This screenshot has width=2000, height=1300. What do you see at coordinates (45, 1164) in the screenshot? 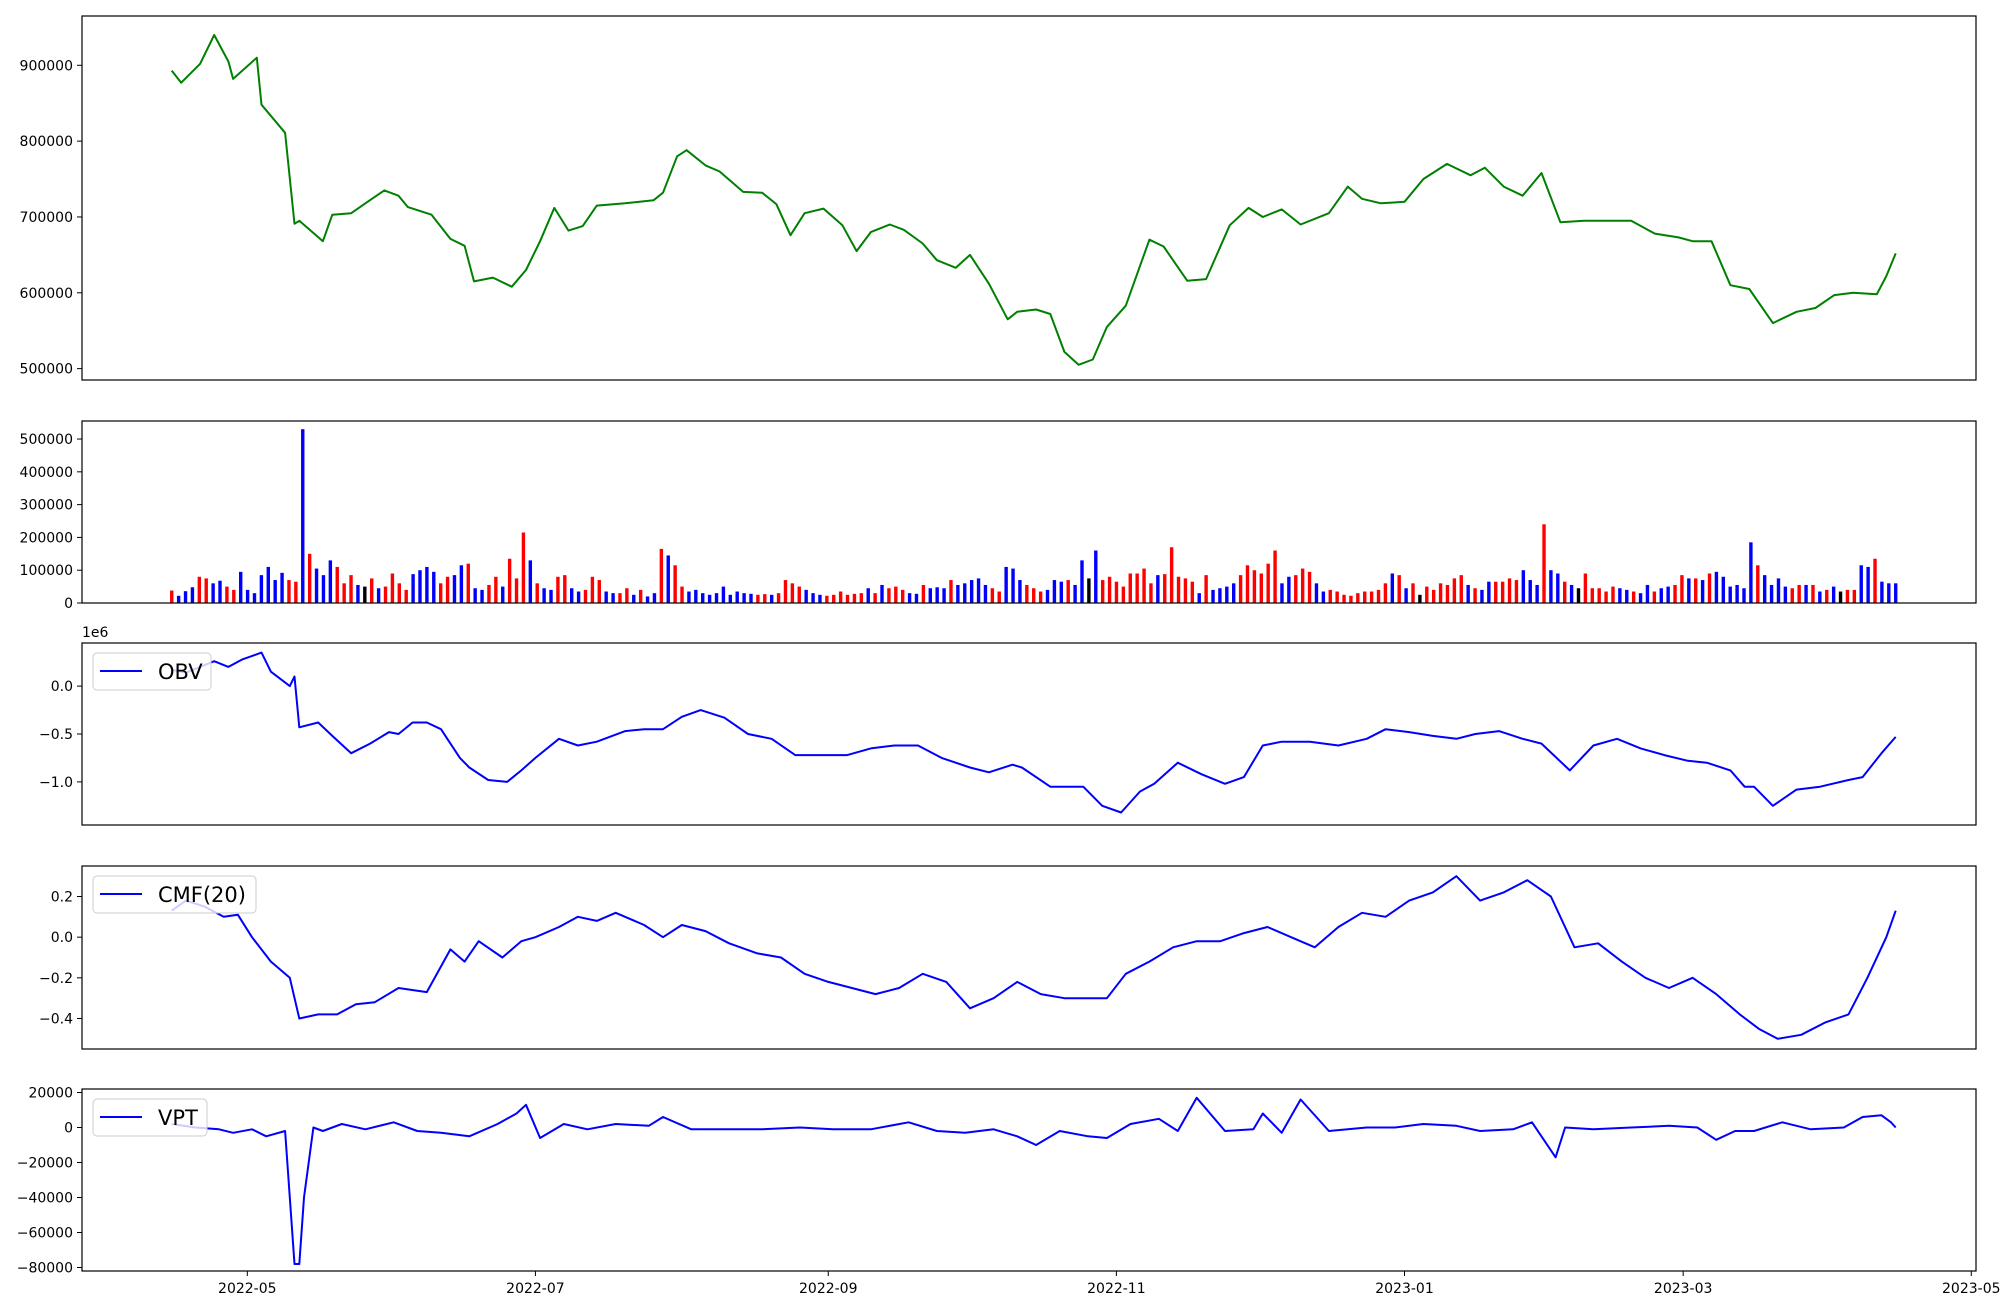
I see `vpt-y-tick-label: −20000` at bounding box center [45, 1164].